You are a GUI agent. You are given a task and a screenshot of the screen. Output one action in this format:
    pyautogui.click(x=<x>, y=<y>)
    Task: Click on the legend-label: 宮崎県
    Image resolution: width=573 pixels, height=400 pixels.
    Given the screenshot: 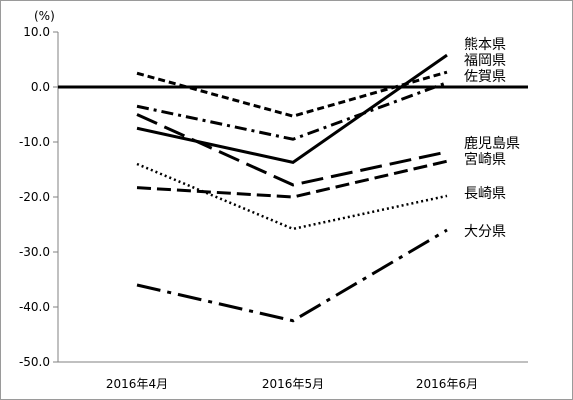 What is the action you would take?
    pyautogui.click(x=485, y=160)
    